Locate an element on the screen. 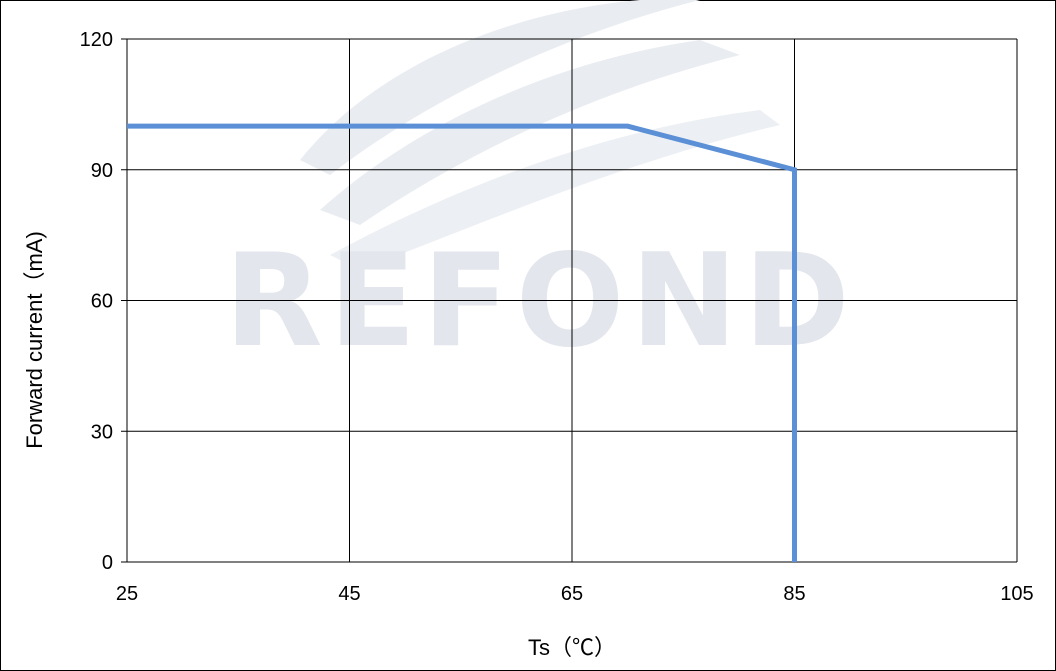  x-tick-labels: 25 45 65 85 105 is located at coordinates (575, 594).